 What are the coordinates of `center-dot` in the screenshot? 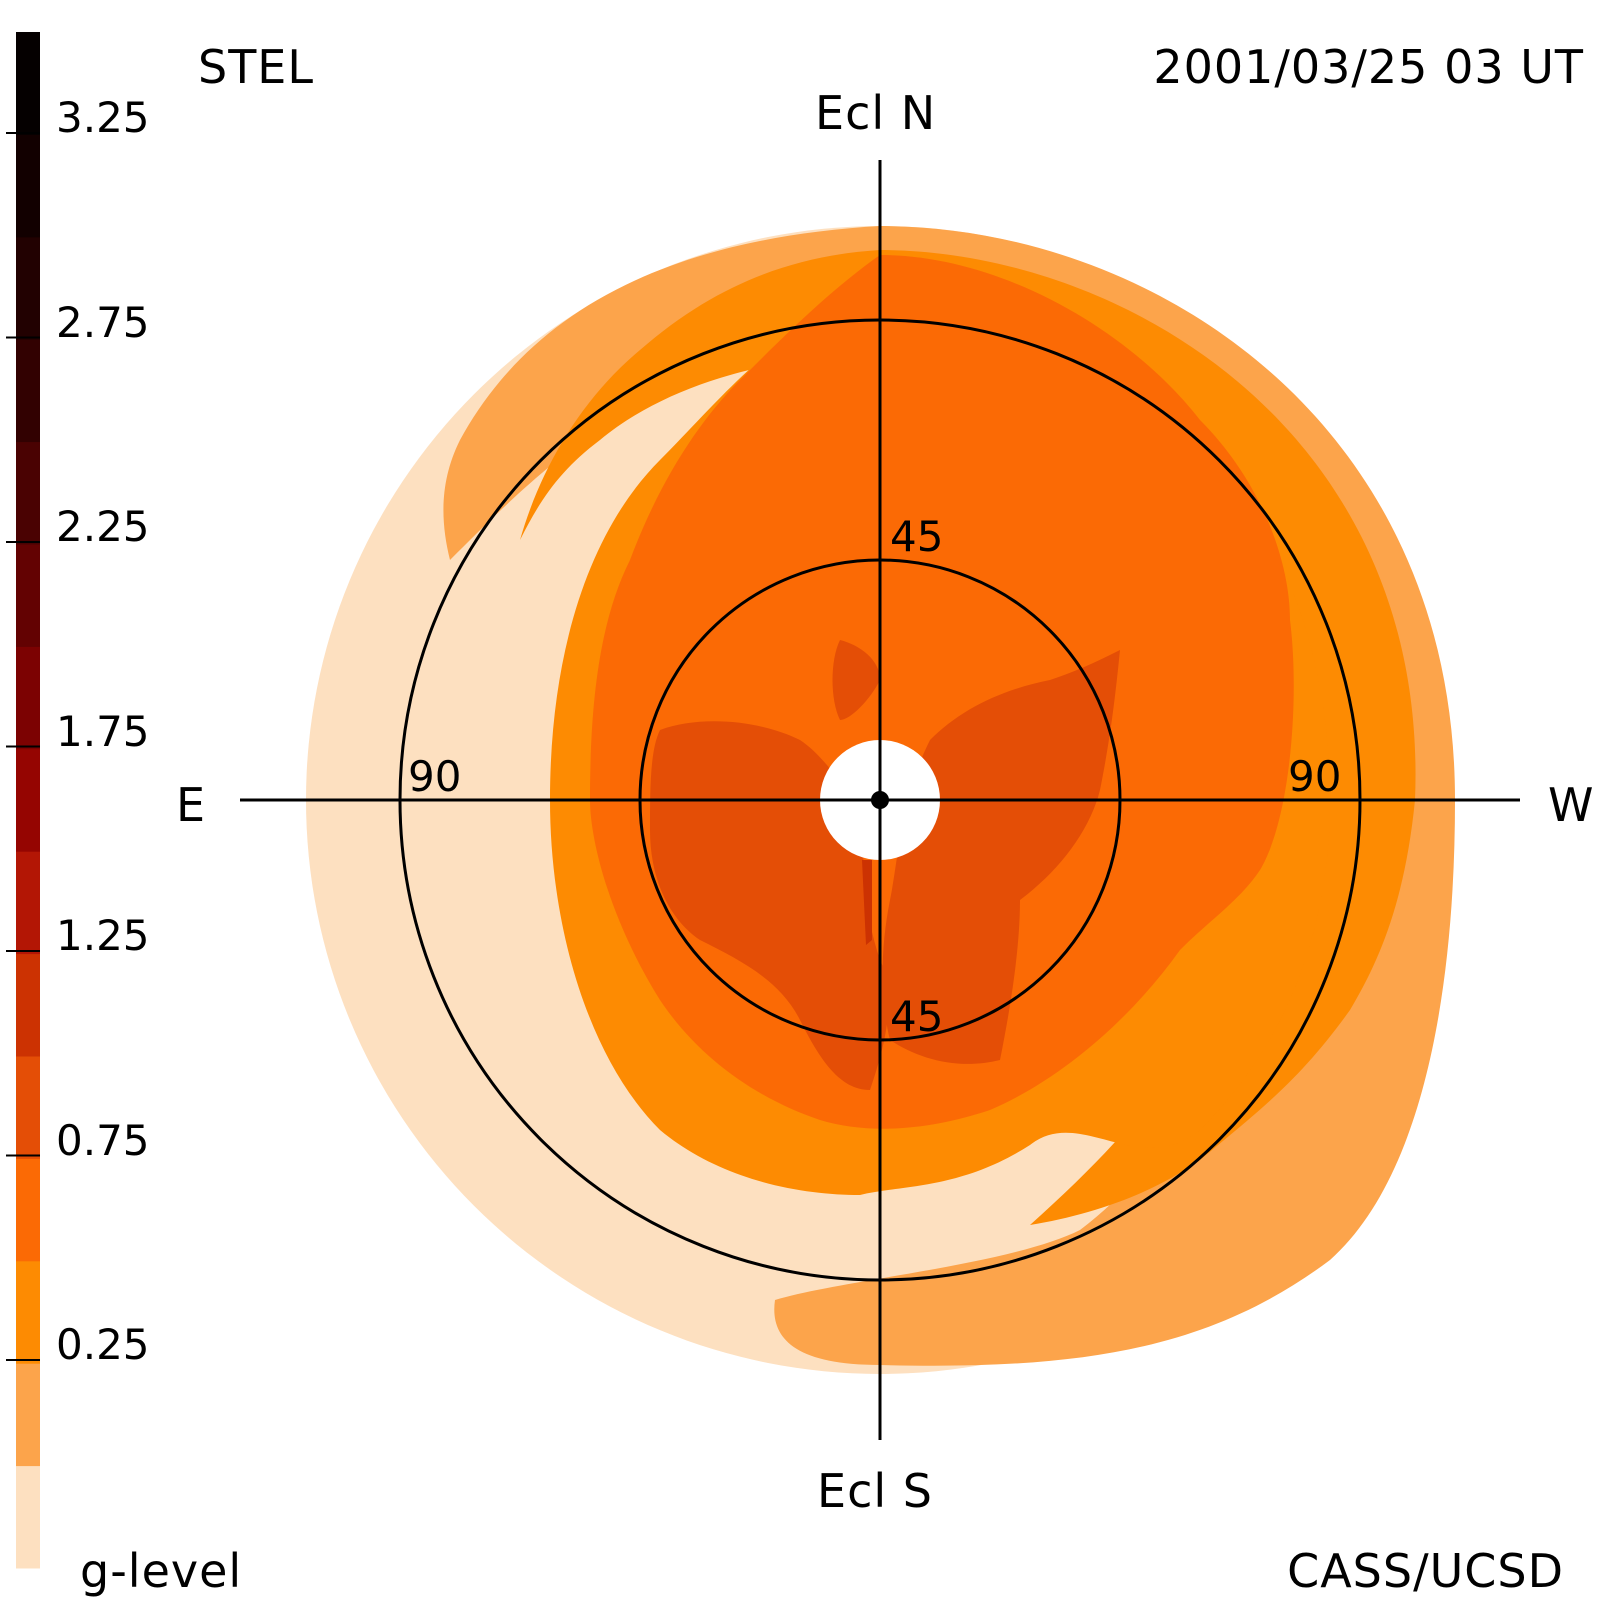 It's located at (880, 800).